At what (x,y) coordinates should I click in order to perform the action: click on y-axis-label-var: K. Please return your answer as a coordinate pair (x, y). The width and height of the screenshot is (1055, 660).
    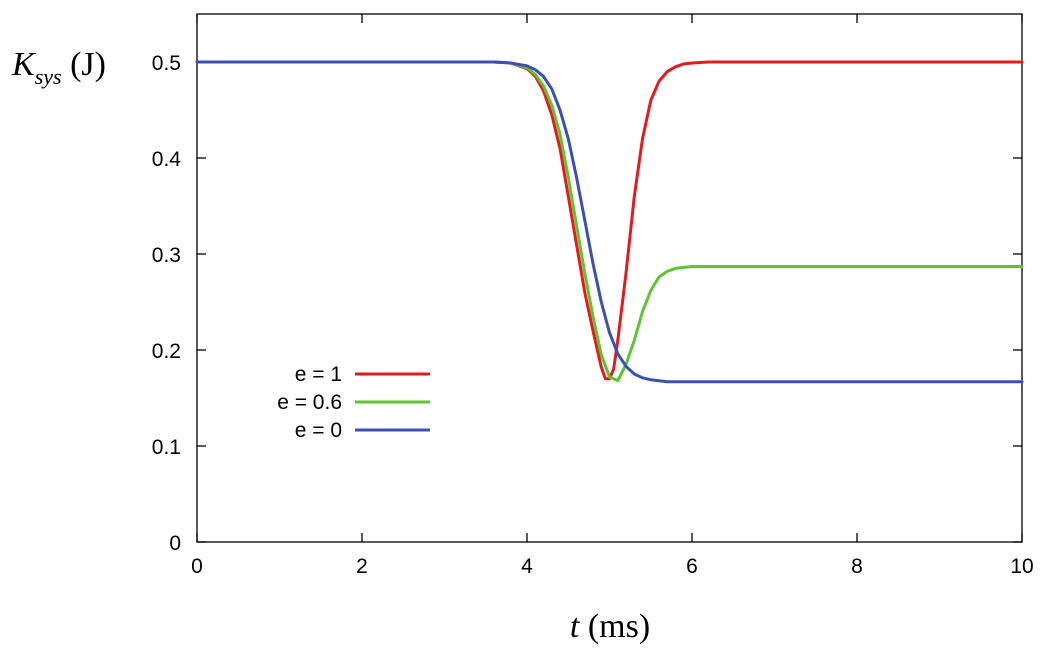
    Looking at the image, I should click on (24, 64).